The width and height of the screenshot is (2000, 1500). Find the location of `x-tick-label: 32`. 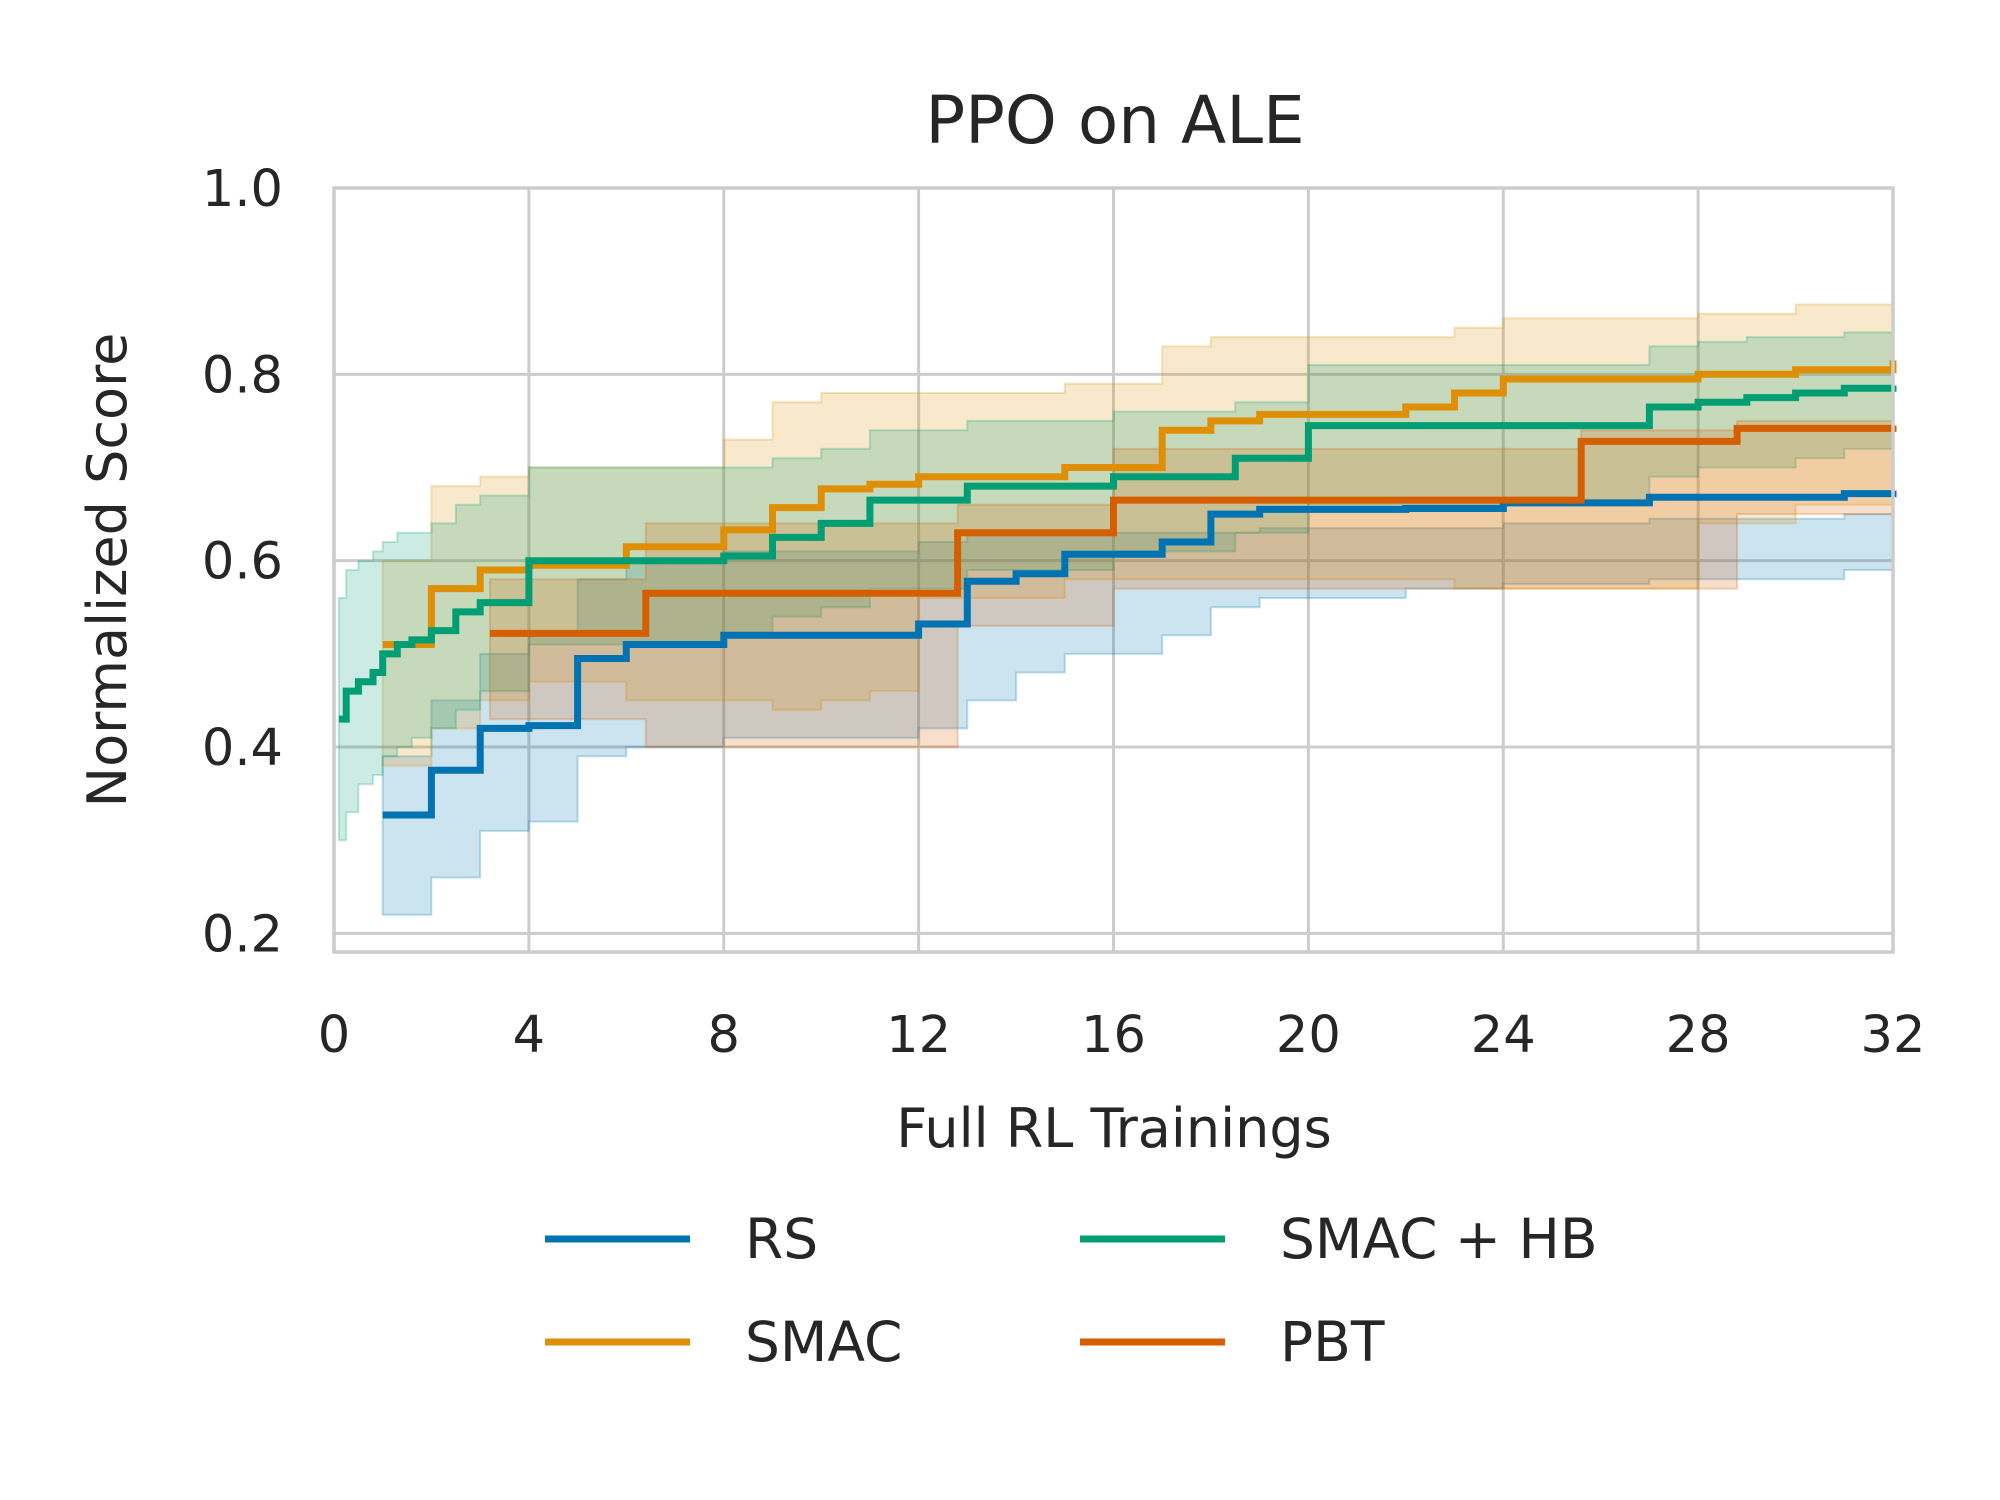

x-tick-label: 32 is located at coordinates (1893, 1035).